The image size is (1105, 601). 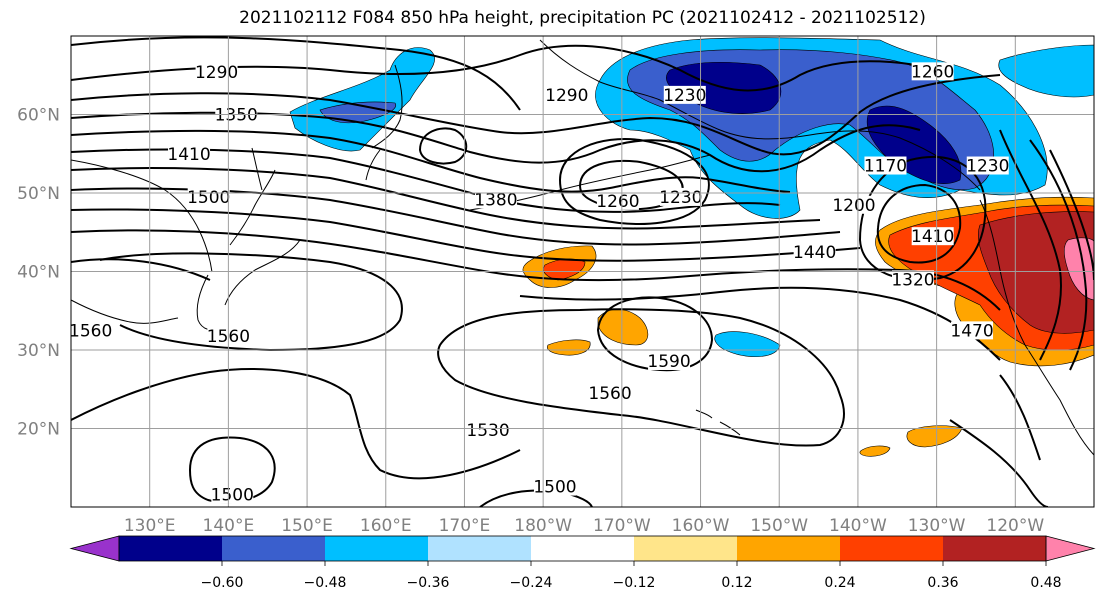 I want to click on coastline-japan, so click(x=262, y=226).